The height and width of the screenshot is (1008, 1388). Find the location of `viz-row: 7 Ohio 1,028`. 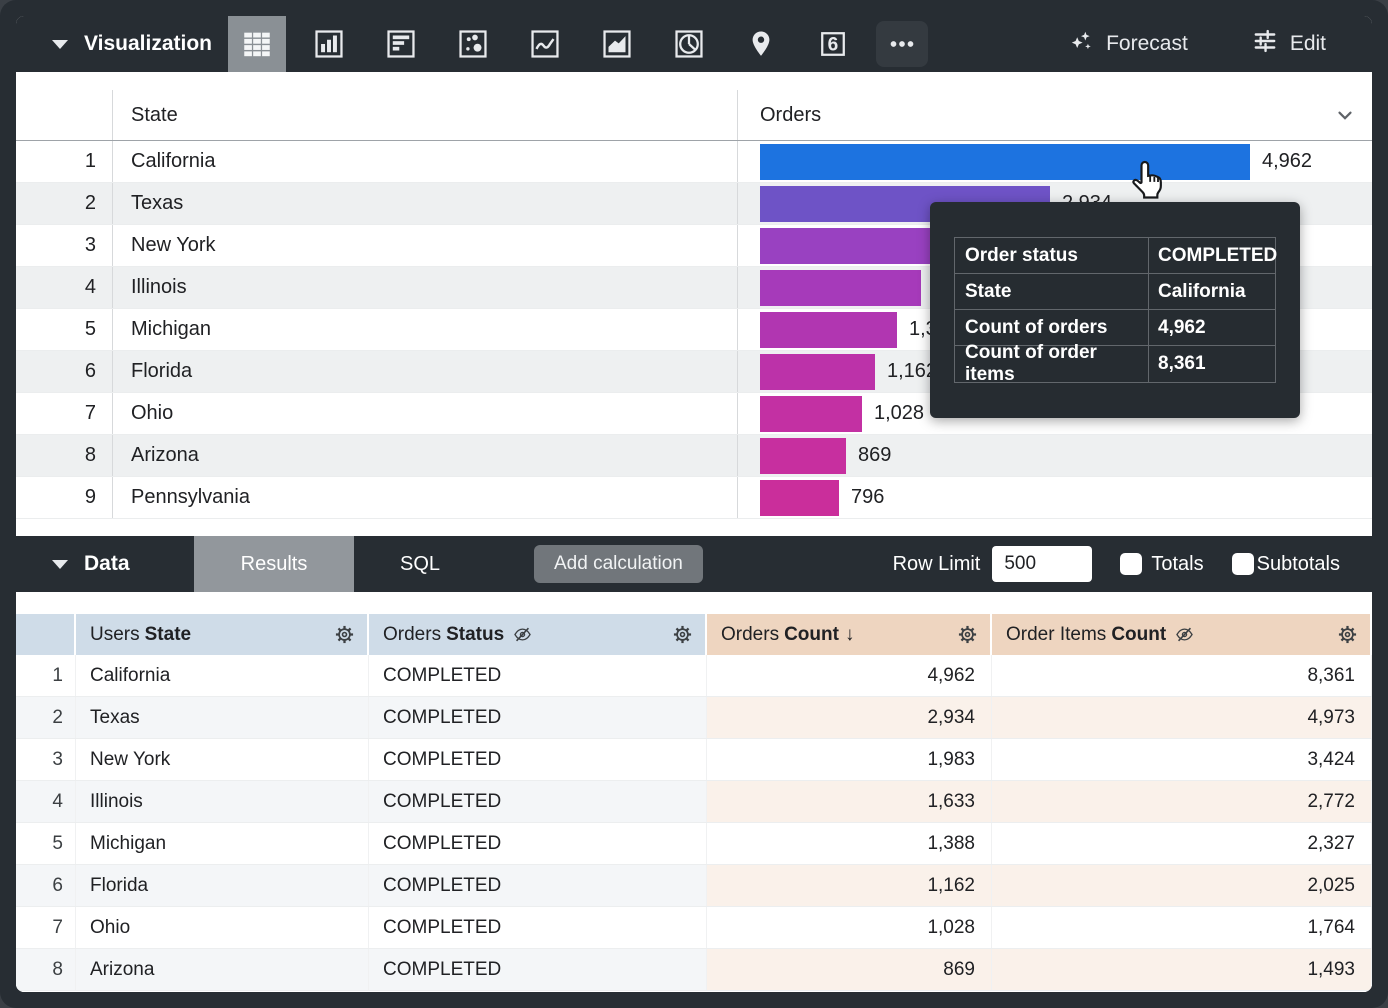

viz-row: 7 Ohio 1,028 is located at coordinates (694, 414).